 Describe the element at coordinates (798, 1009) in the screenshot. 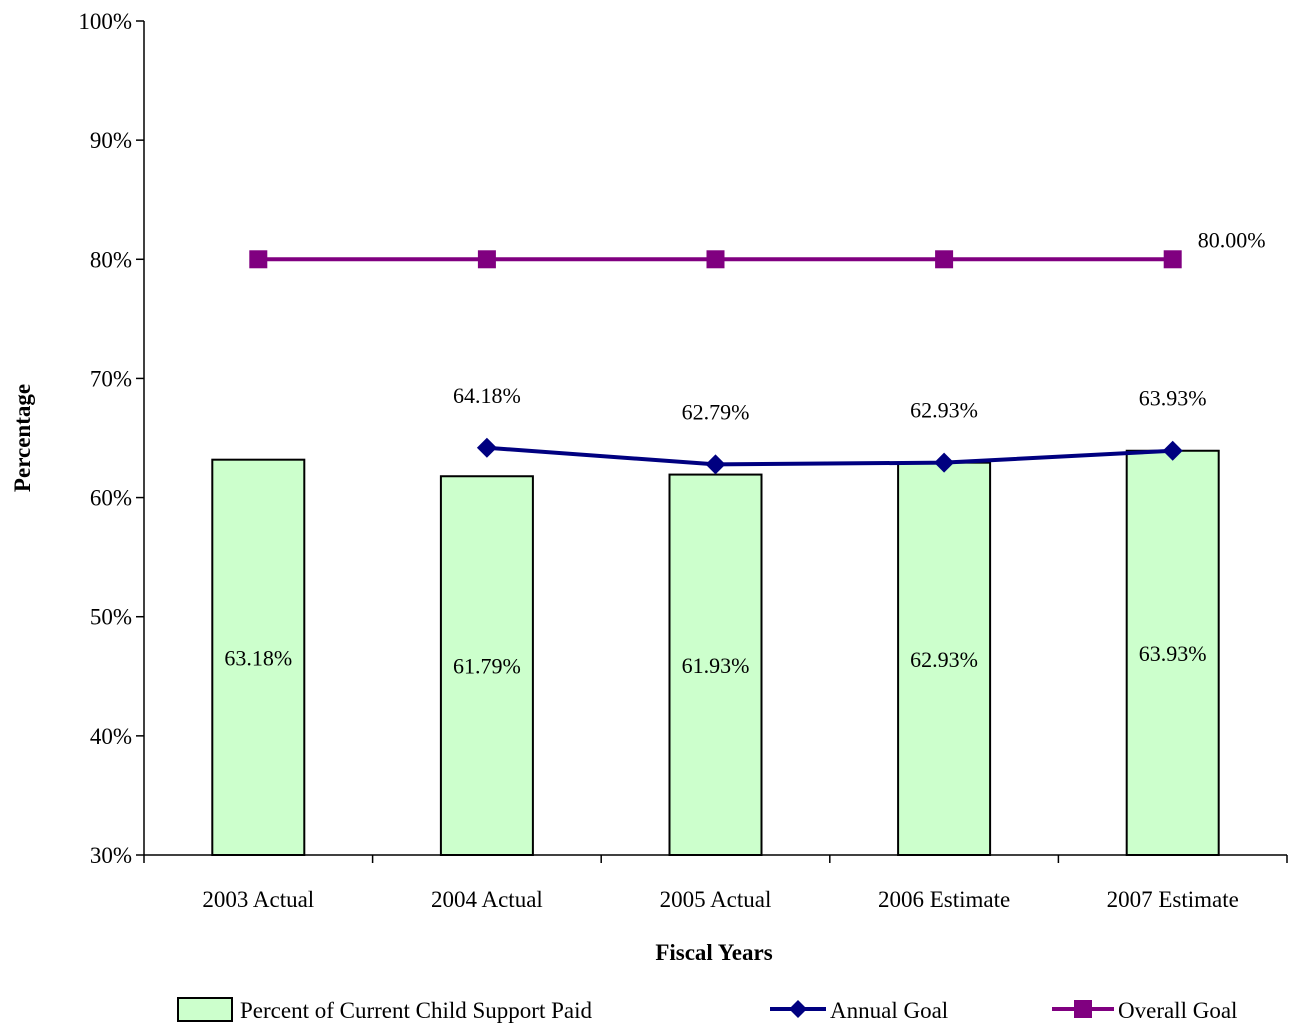

I see `legend-marker-annual-goal` at that location.